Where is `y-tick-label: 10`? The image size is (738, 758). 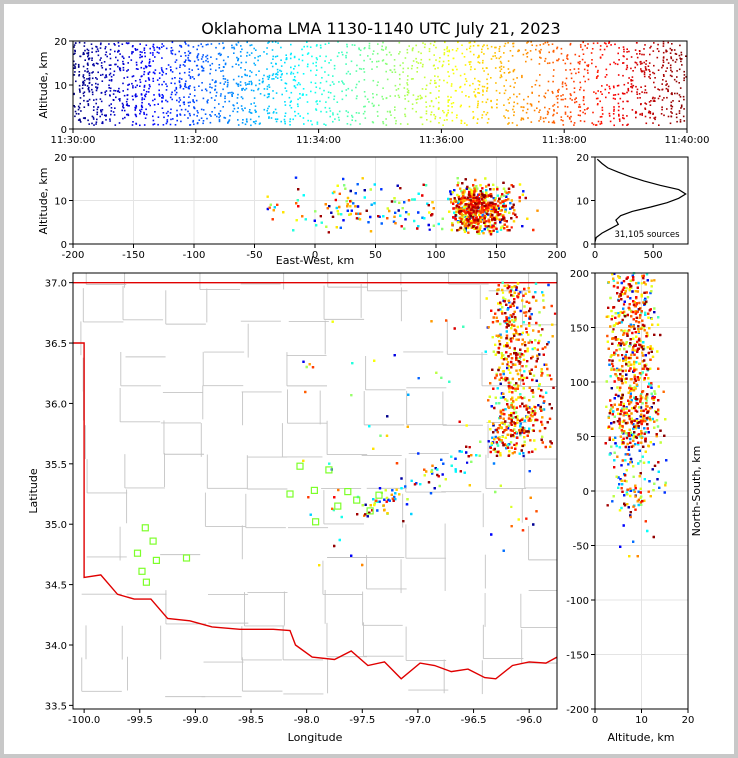 y-tick-label: 10 is located at coordinates (60, 86).